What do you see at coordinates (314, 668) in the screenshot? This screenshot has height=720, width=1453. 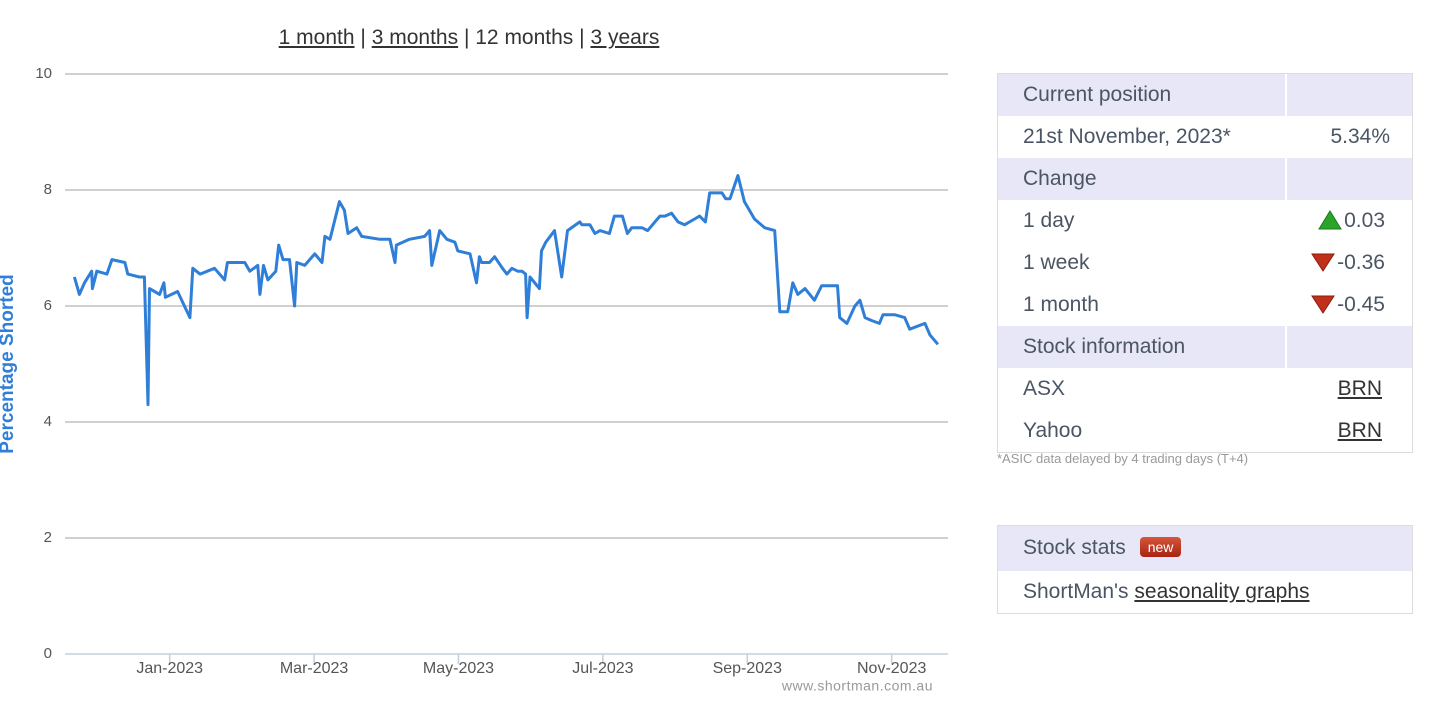 I see `x-tick-label: Mar-2023` at bounding box center [314, 668].